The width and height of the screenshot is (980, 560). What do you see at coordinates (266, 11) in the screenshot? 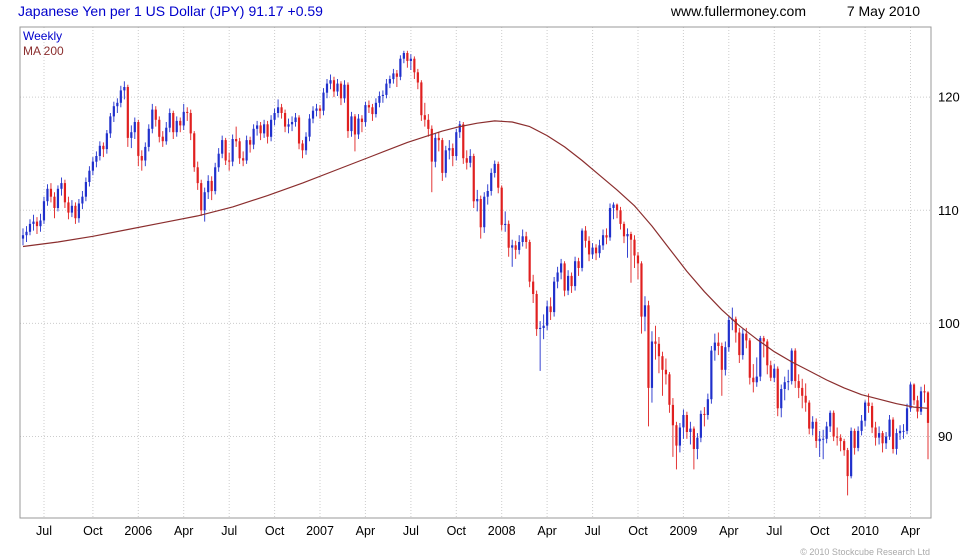
I see `price-value: 91.17` at bounding box center [266, 11].